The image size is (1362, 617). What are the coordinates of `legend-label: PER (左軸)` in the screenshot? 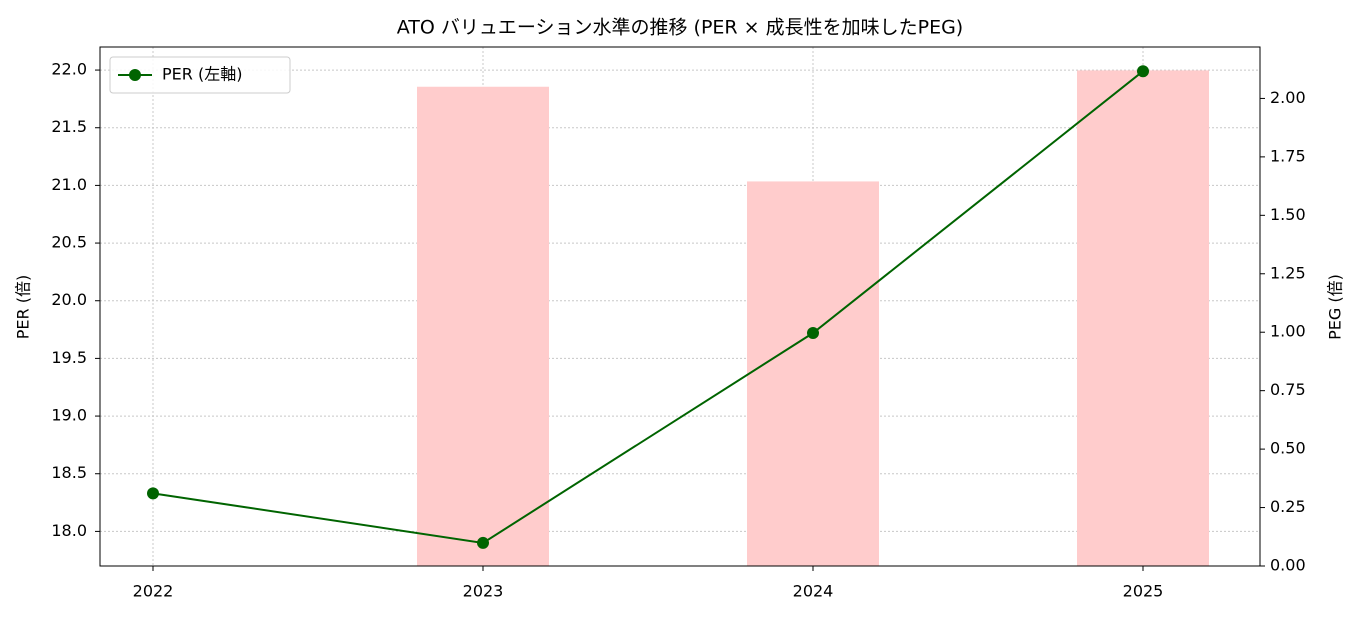 It's located at (202, 74).